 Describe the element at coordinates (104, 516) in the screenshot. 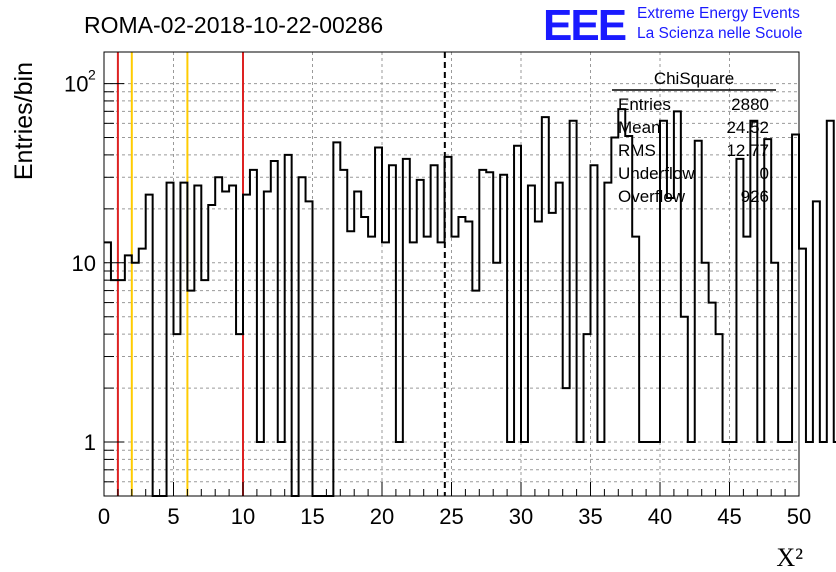

I see `x-tick-label: 0` at that location.